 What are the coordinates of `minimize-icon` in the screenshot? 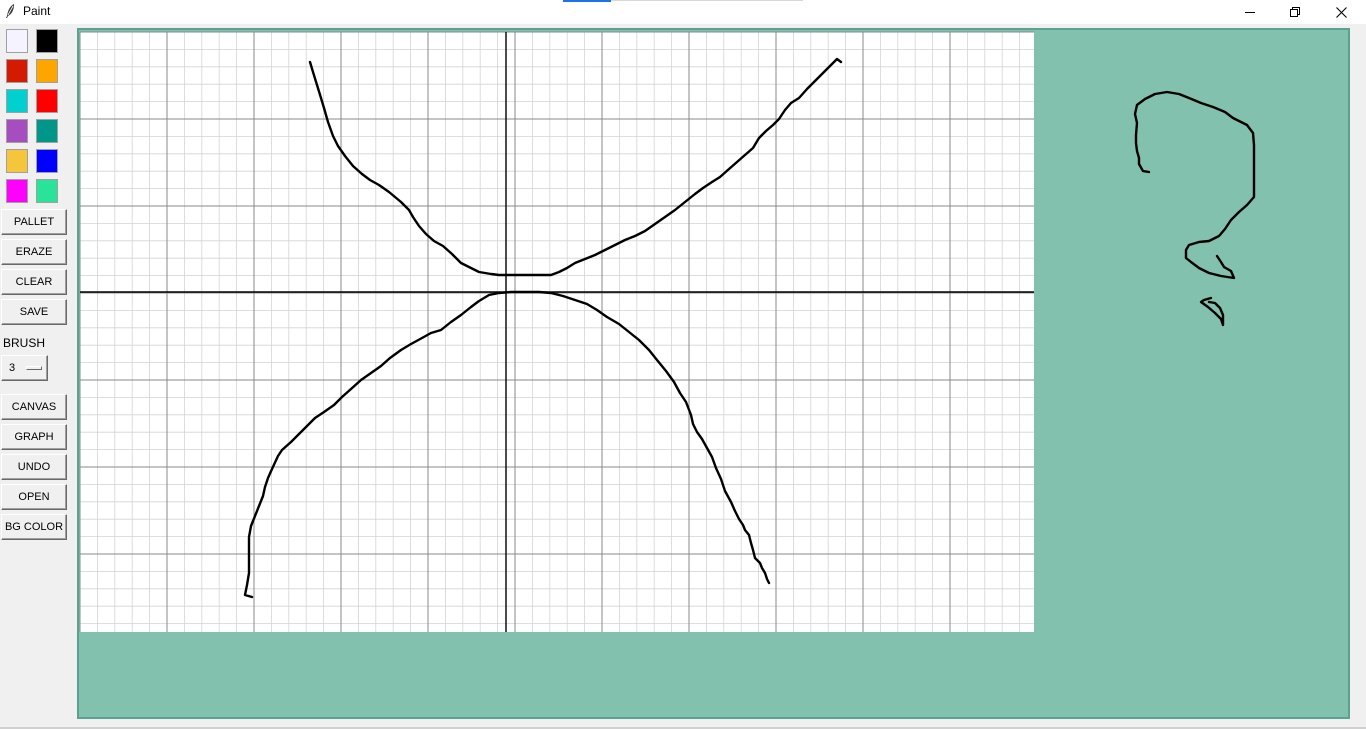 It's located at (1250, 12).